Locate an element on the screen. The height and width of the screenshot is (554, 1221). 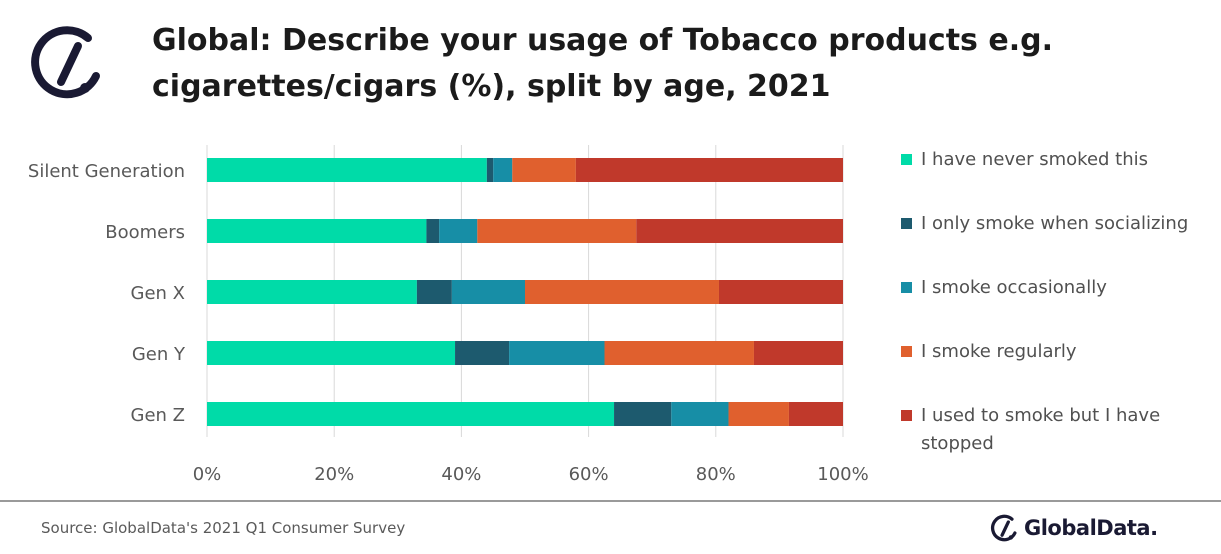
legend-label-regularly: I smoke regularly is located at coordinates (999, 351).